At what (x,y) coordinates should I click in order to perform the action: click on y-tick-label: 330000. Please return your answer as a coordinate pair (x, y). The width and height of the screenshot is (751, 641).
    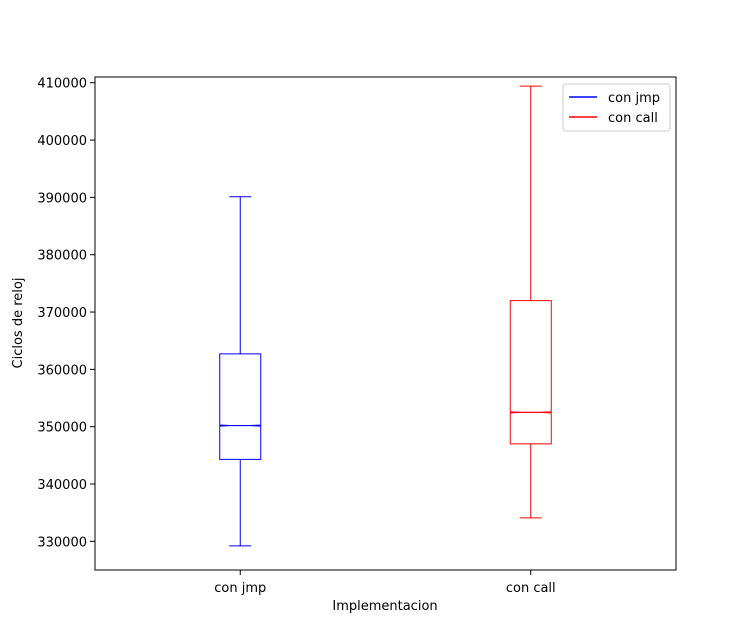
    Looking at the image, I should click on (62, 542).